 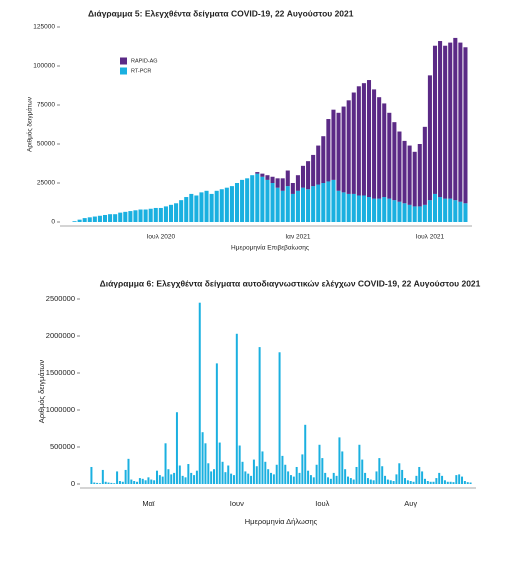 What do you see at coordinates (60, 298) in the screenshot?
I see `y-tick-label: 2500000` at bounding box center [60, 298].